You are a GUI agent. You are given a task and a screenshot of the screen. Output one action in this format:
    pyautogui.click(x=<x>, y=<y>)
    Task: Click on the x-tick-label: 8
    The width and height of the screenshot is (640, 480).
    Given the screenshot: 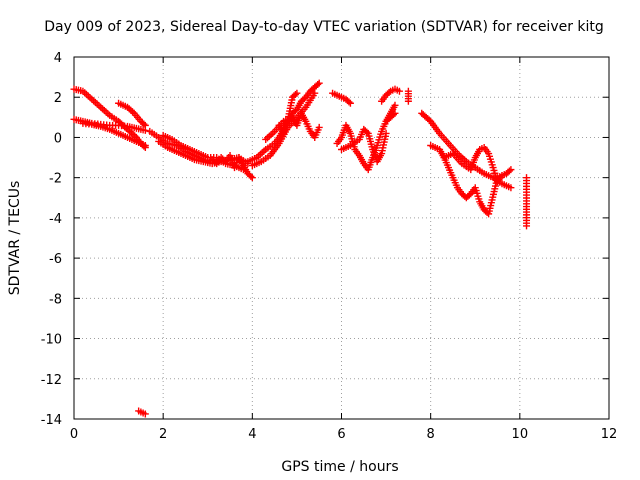 What is the action you would take?
    pyautogui.click(x=431, y=434)
    